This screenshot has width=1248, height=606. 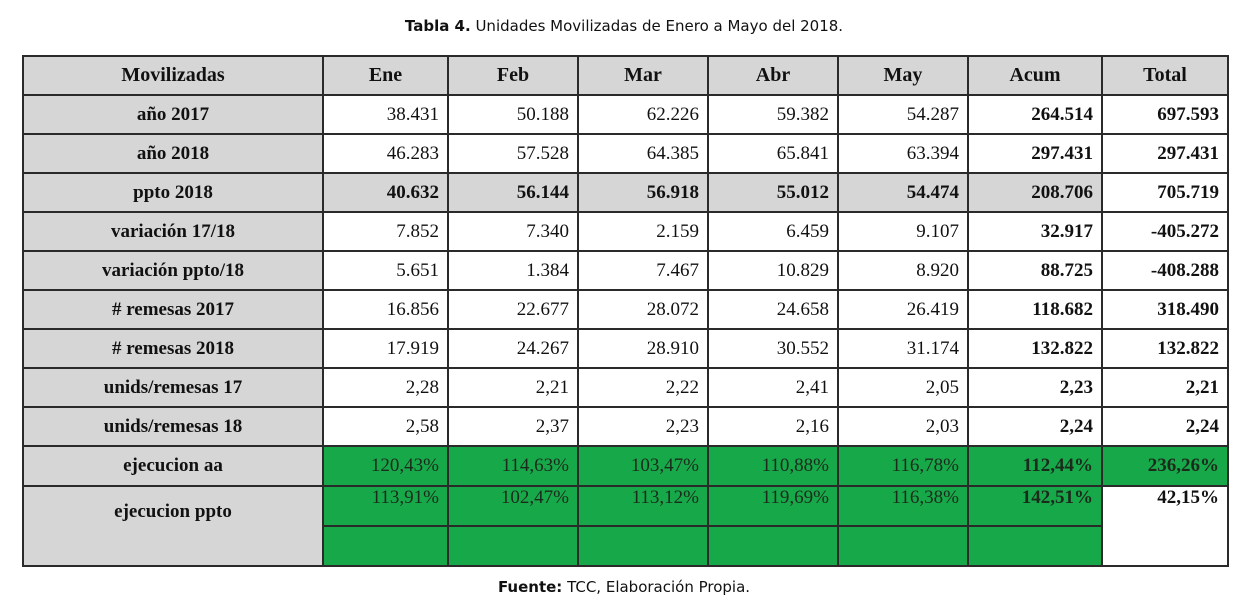 What do you see at coordinates (773, 348) in the screenshot?
I see `table-cell: 30.552` at bounding box center [773, 348].